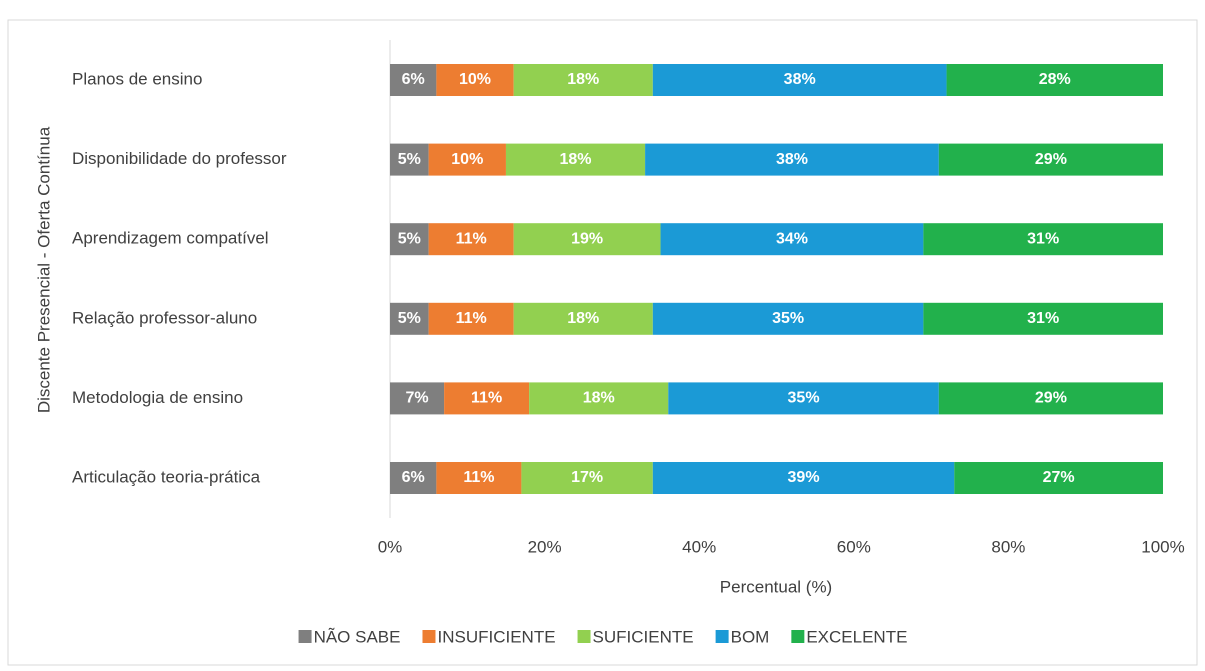 Image resolution: width=1205 pixels, height=671 pixels. I want to click on category-label: Metodologia de ensino, so click(157, 397).